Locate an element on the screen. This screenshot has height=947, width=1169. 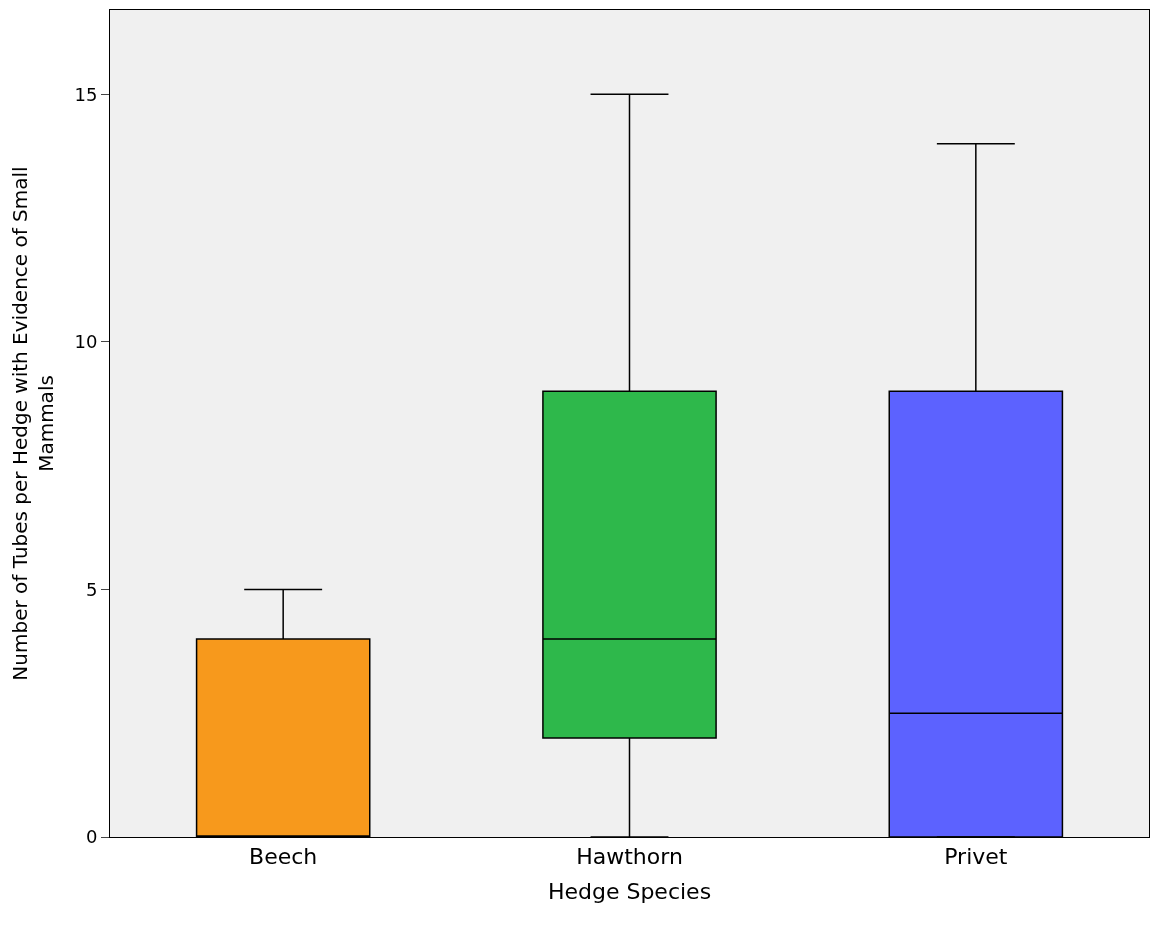
y-tick-label: 5 is located at coordinates (91, 589).